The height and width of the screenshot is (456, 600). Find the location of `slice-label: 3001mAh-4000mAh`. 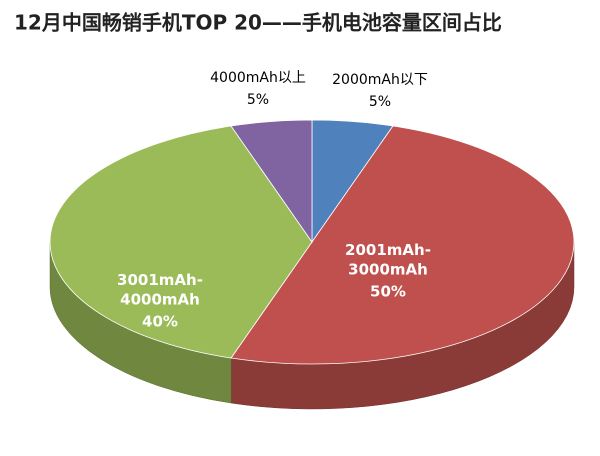

slice-label: 3001mAh-4000mAh is located at coordinates (160, 290).